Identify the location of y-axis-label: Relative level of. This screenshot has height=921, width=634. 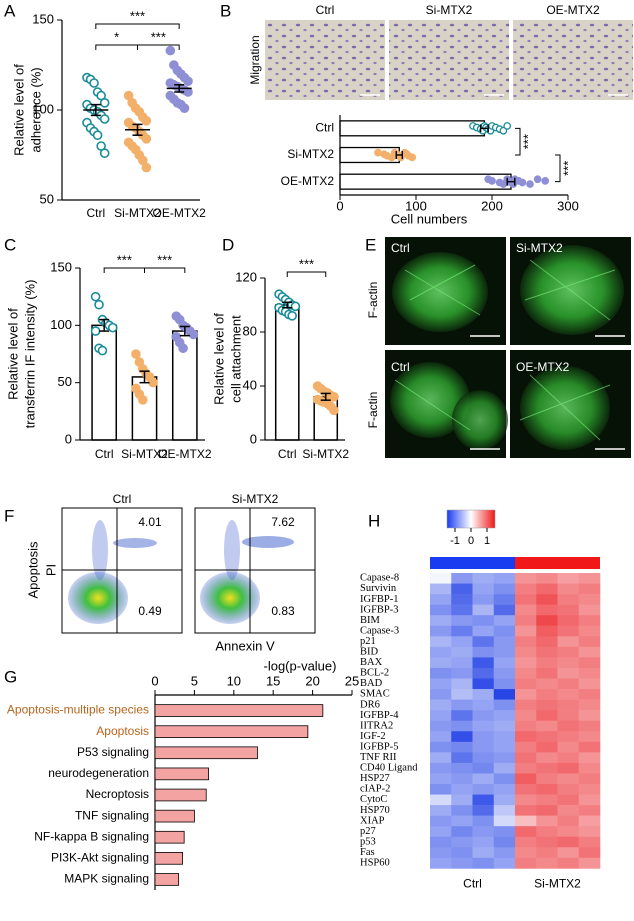
(18, 110).